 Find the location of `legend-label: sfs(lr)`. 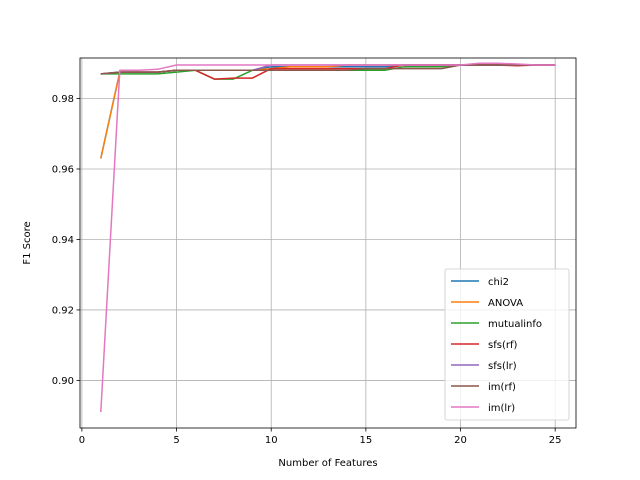

legend-label: sfs(lr) is located at coordinates (502, 366).